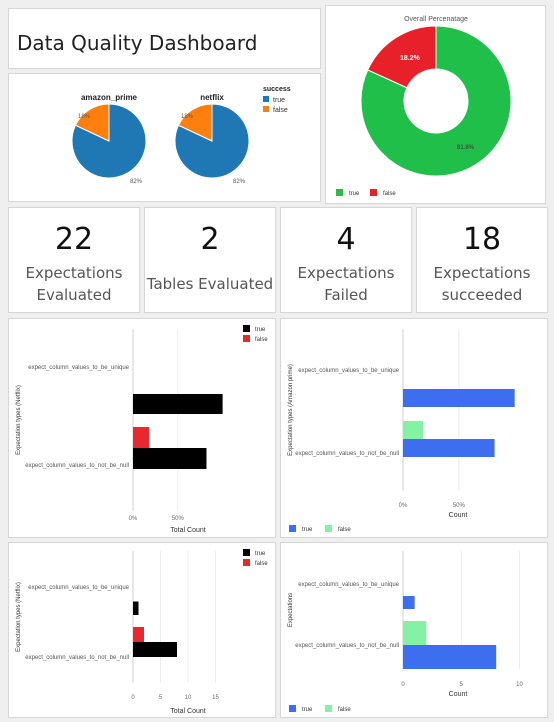 Image resolution: width=554 pixels, height=722 pixels. I want to click on x-axis-label: Total Count, so click(187, 711).